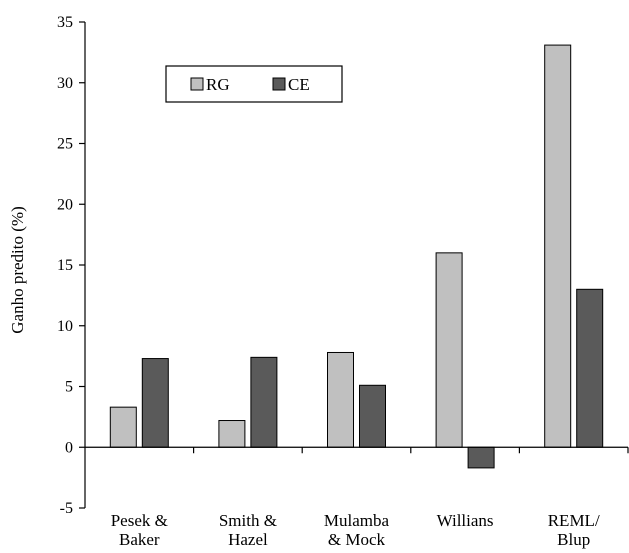  What do you see at coordinates (65, 144) in the screenshot?
I see `y-tick-label: 25` at bounding box center [65, 144].